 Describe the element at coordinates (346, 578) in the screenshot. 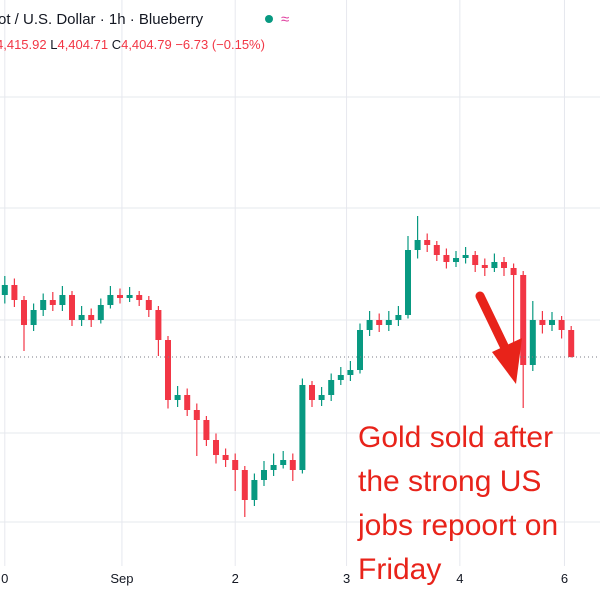

I see `x-tick-label: 3` at that location.